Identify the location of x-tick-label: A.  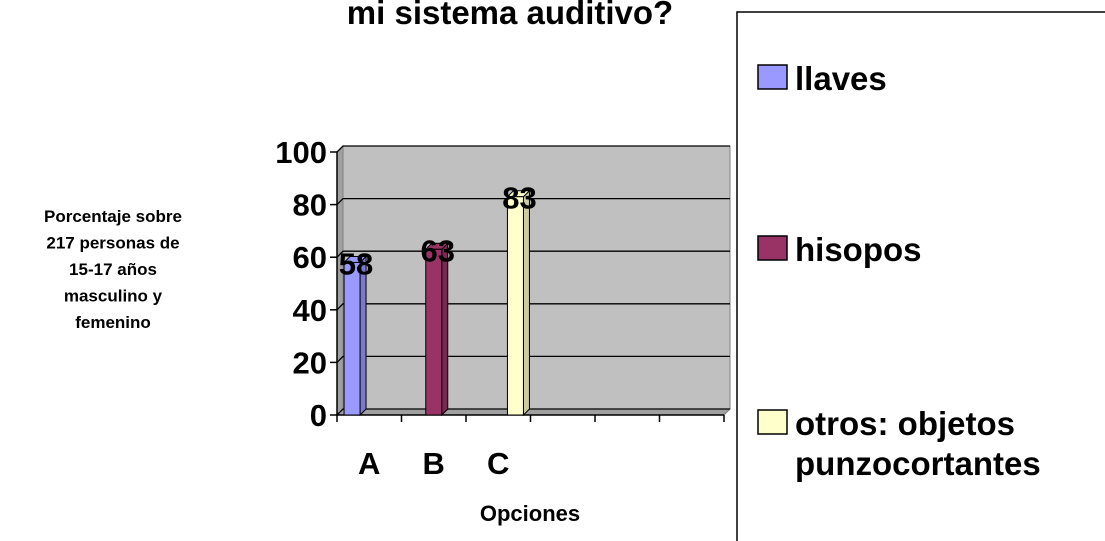
(369, 463).